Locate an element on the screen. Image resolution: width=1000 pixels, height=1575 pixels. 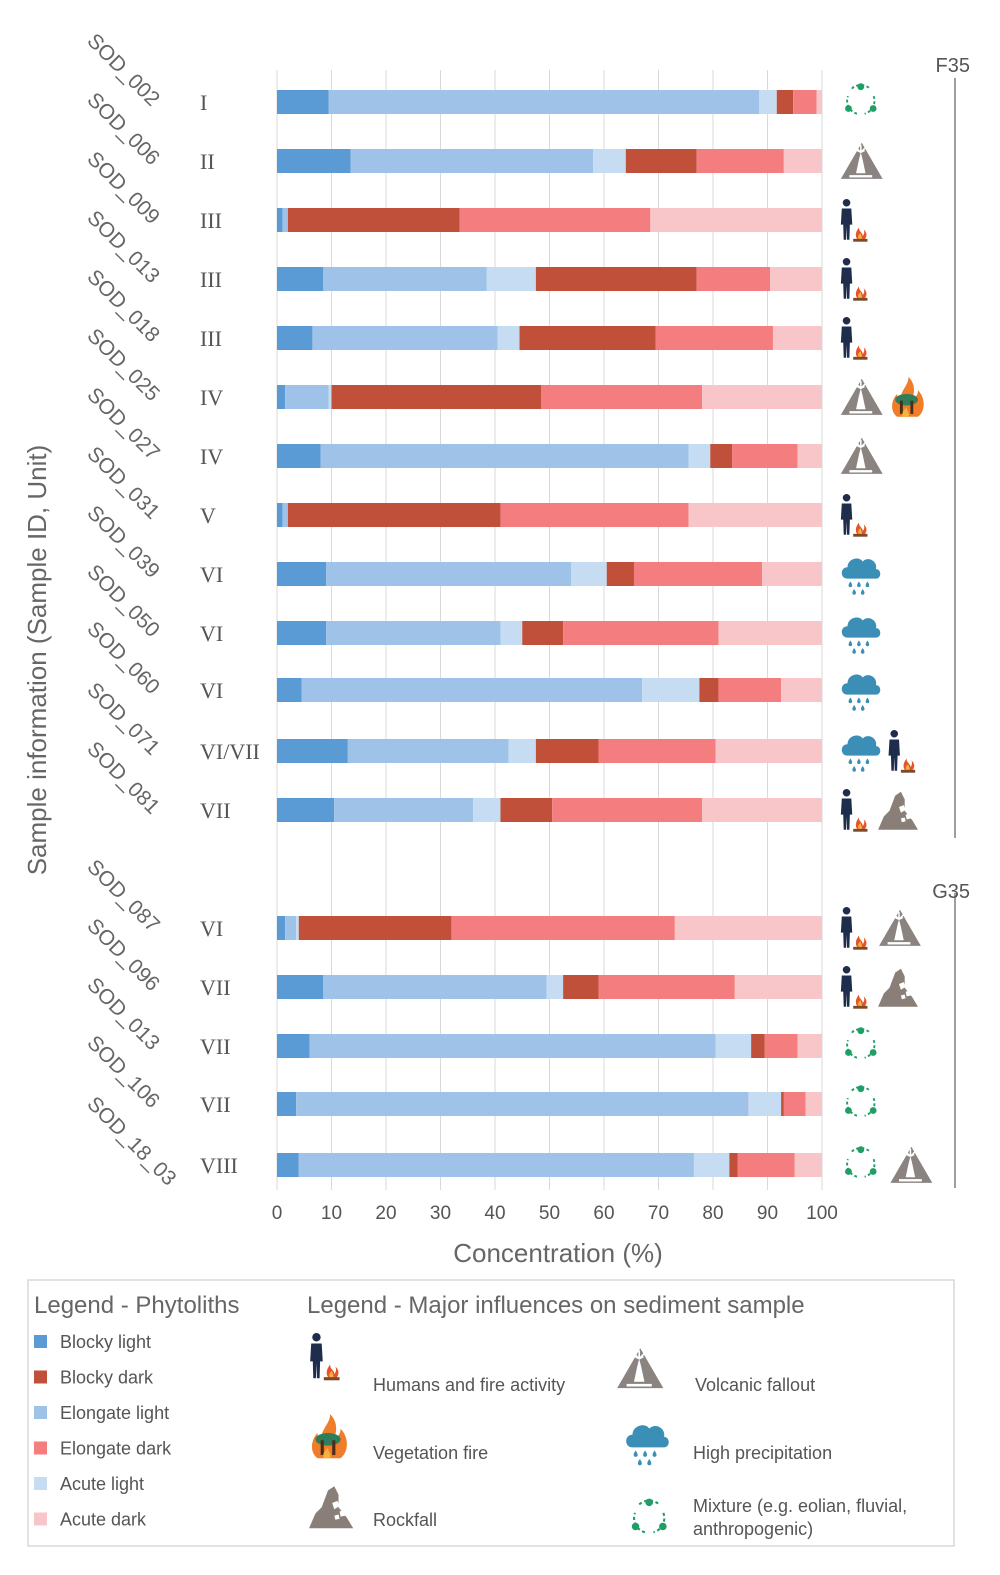
bar-segment-sod_106-acute-light is located at coordinates (765, 1104).